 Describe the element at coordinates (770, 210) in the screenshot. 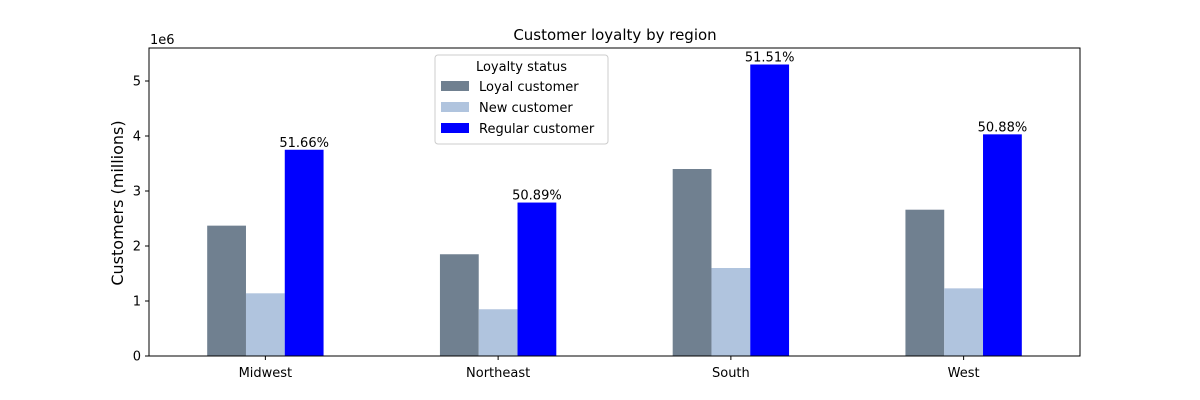

I see `bar-regular-customer-south` at that location.